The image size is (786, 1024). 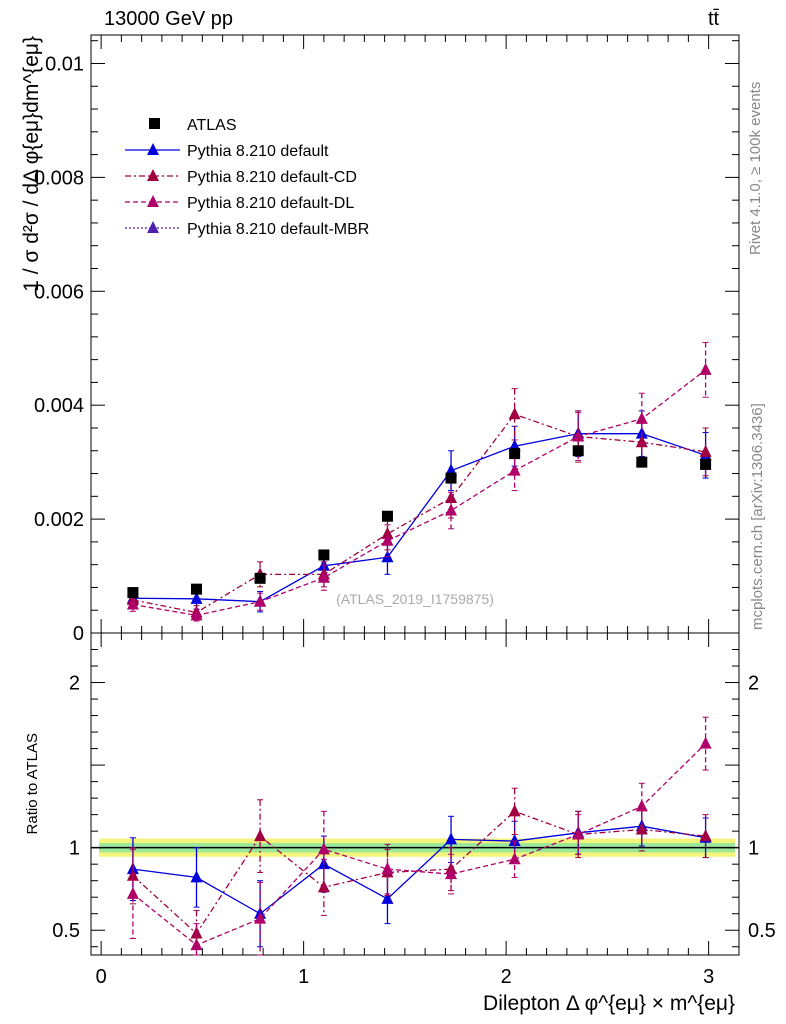 What do you see at coordinates (59, 292) in the screenshot?
I see `y-tick-label: 0.006` at bounding box center [59, 292].